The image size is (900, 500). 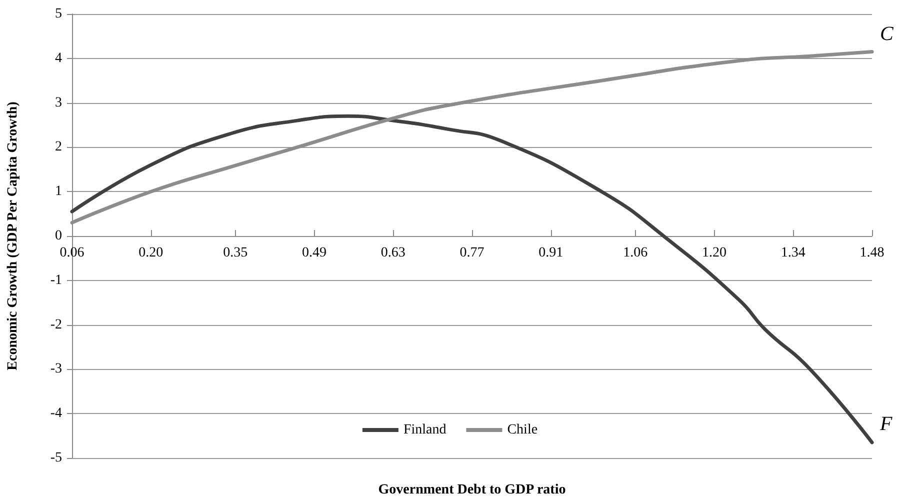 I want to click on x-tick-label: 1.06, so click(x=635, y=253).